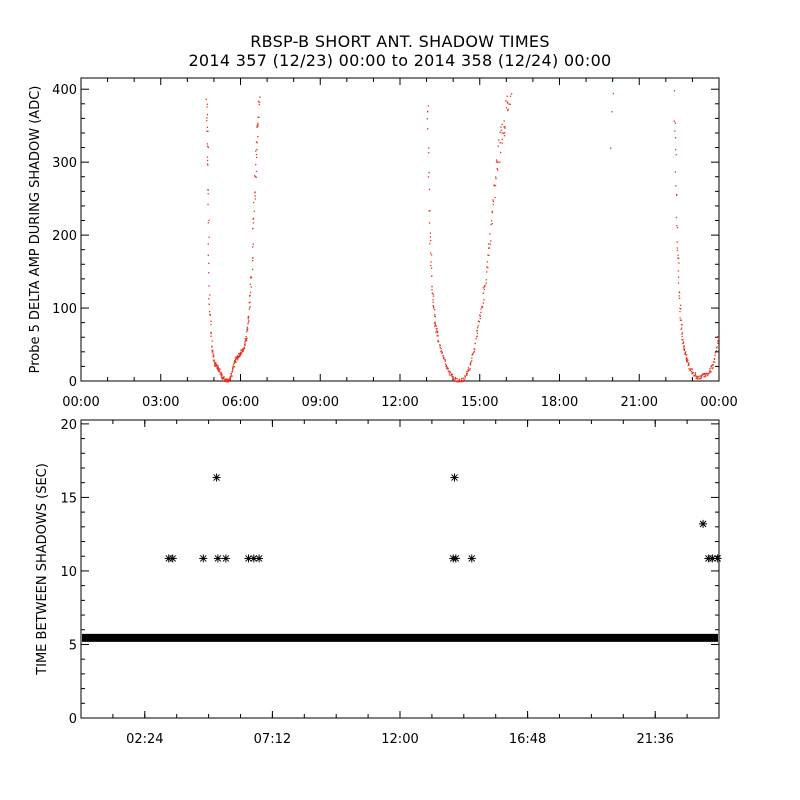 This screenshot has width=800, height=800. Describe the element at coordinates (64, 90) in the screenshot. I see `y-tick-label: 400` at that location.